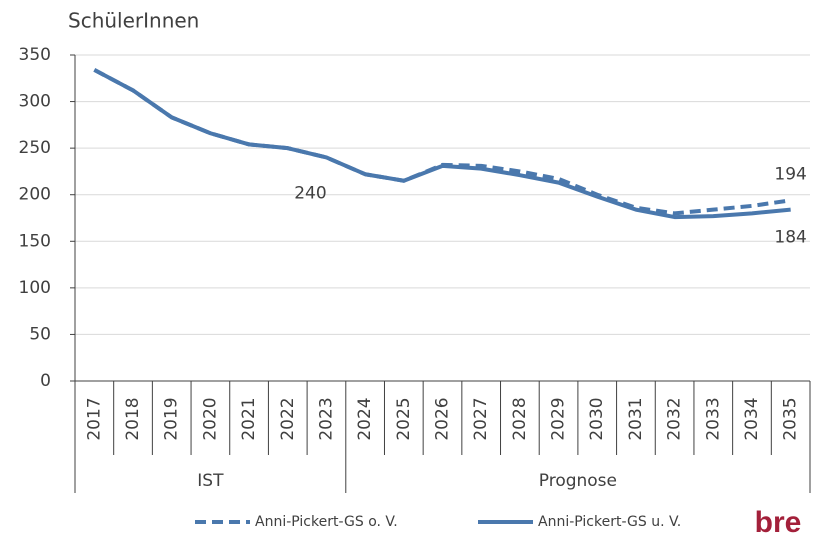 The height and width of the screenshot is (540, 823). Describe the element at coordinates (310, 193) in the screenshot. I see `data-label: 240` at that location.